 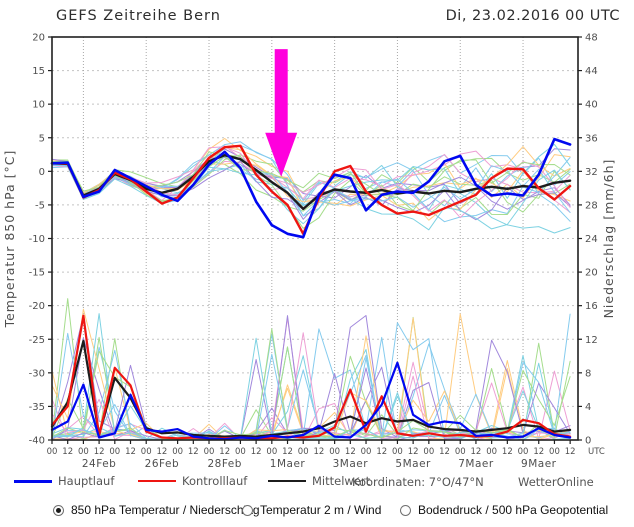 I want to click on kontrolllauf-line-sample, so click(x=157, y=481).